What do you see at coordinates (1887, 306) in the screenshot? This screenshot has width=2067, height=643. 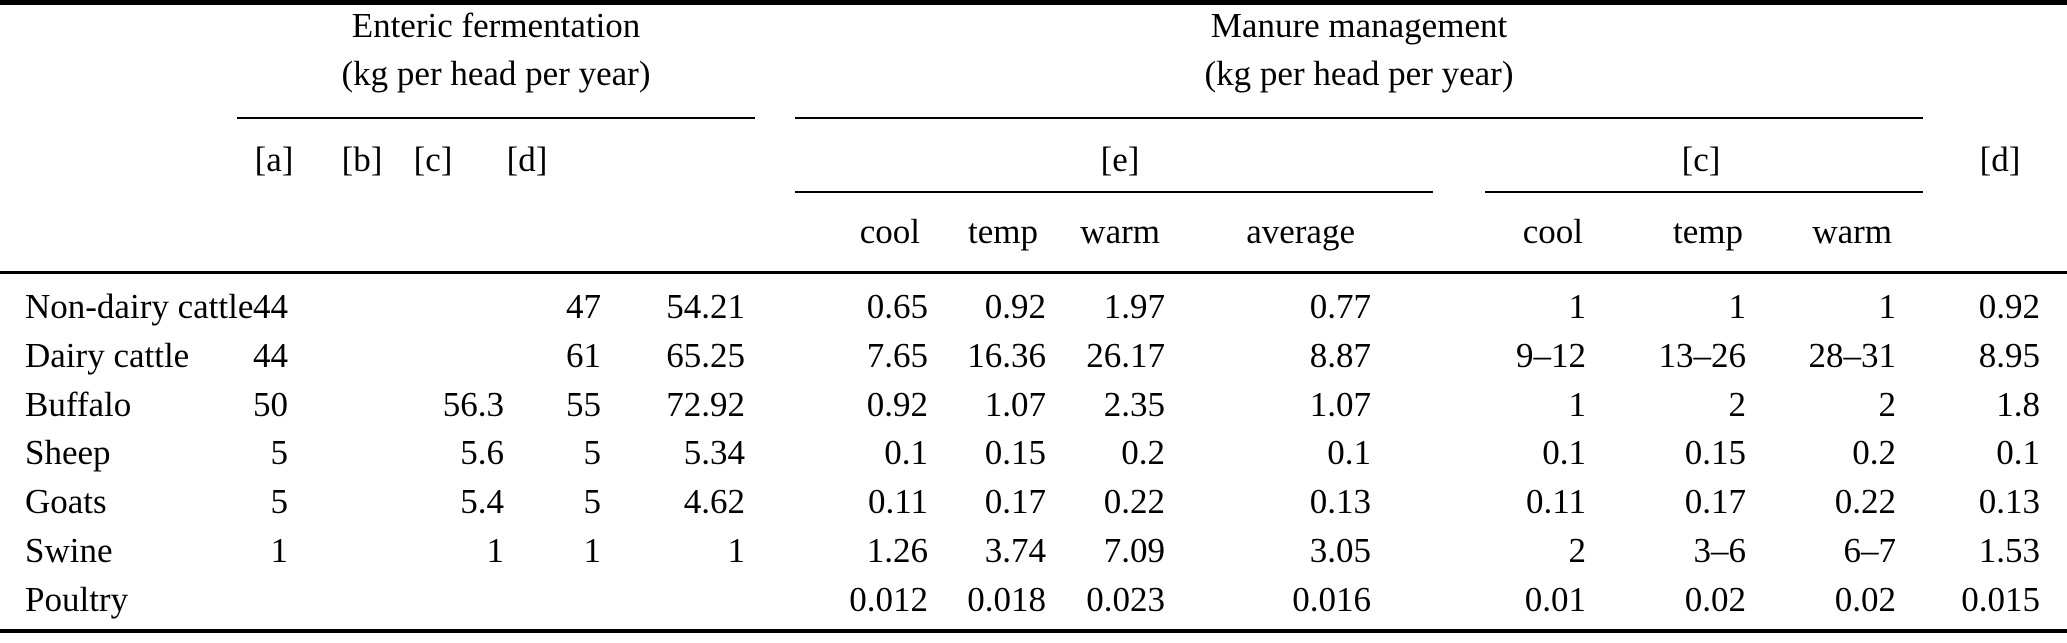 I see `cell-non-dairy-cattle-c-warm: 1` at bounding box center [1887, 306].